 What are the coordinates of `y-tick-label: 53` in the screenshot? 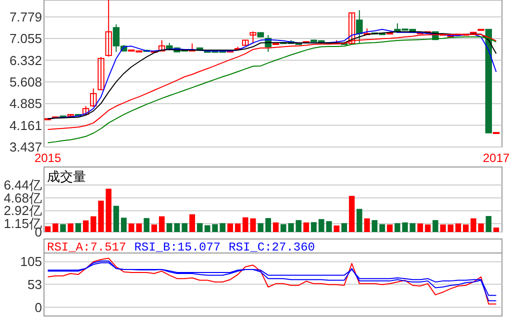 It's located at (35, 284).